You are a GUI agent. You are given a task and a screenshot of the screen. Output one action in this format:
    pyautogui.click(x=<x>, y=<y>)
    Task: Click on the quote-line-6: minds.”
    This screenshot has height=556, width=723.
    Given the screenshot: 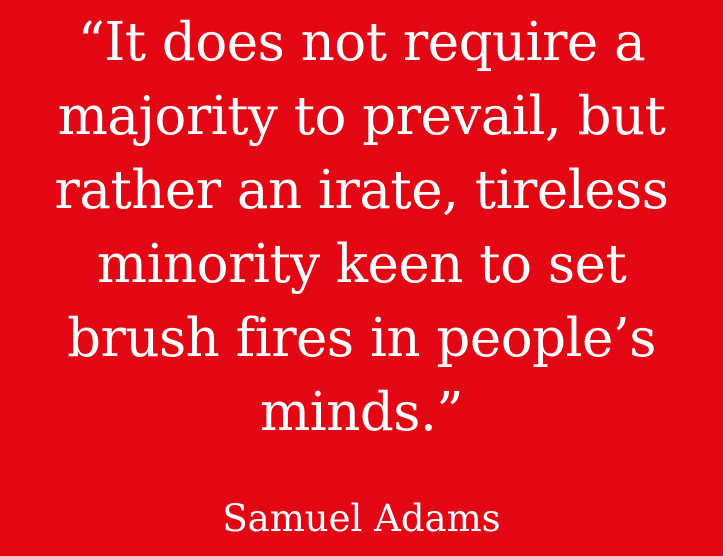 What is the action you would take?
    pyautogui.click(x=361, y=412)
    